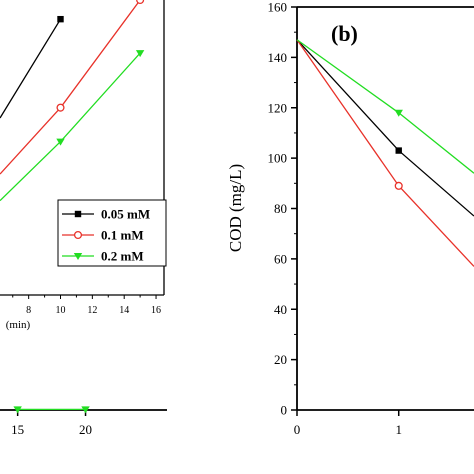  What do you see at coordinates (278, 57) in the screenshot?
I see `panel-b-y-tick-label: 140` at bounding box center [278, 57].